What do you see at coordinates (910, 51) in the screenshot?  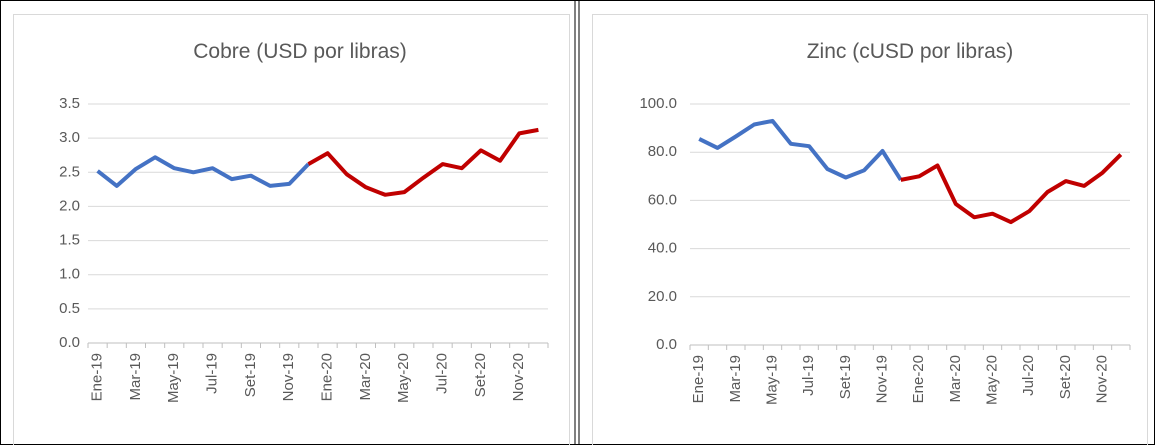 I see `chart-title: Zinc (cUSD por libras)` at bounding box center [910, 51].